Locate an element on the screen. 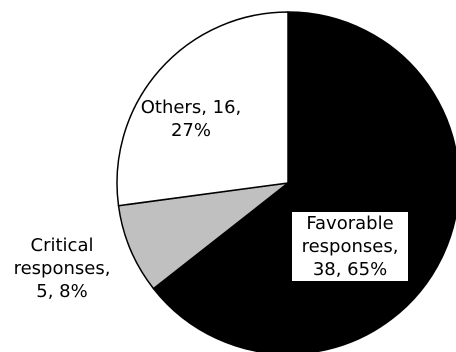 The width and height of the screenshot is (456, 352). label-favorable-line-2: responses, is located at coordinates (350, 246).